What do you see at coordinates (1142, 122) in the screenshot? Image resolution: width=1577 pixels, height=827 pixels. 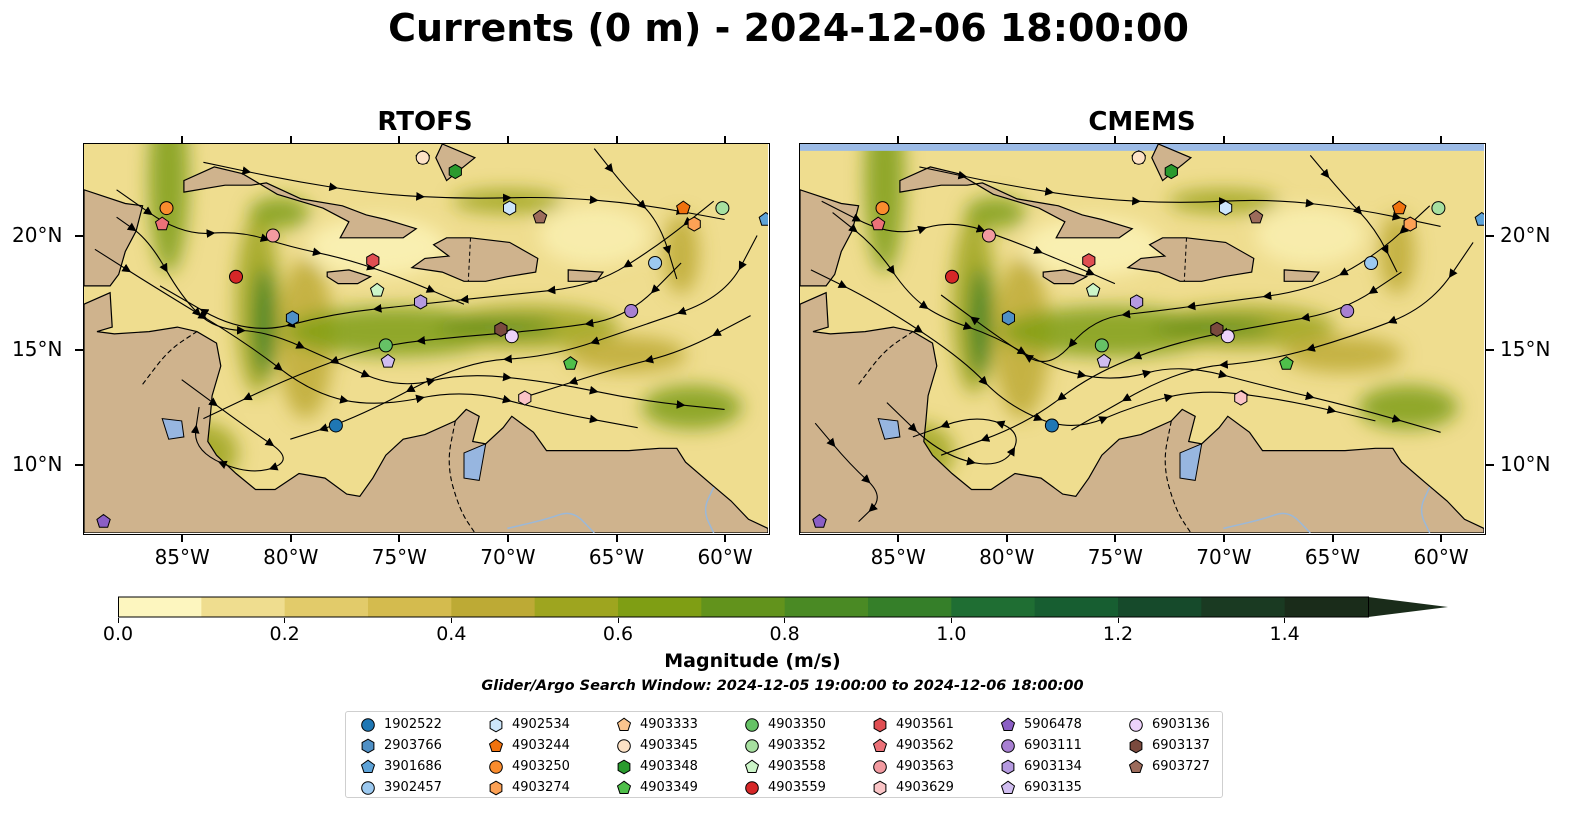 I see `panel-title-cmems: CMEMS` at bounding box center [1142, 122].